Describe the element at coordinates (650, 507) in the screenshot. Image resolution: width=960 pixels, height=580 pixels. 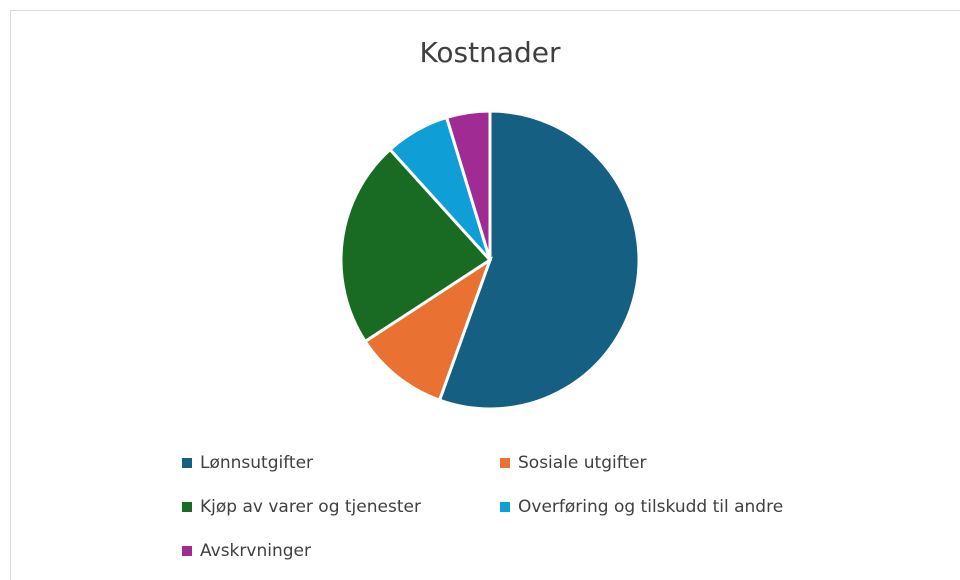
I see `legend-label: Overføring og tilskudd til andre` at that location.